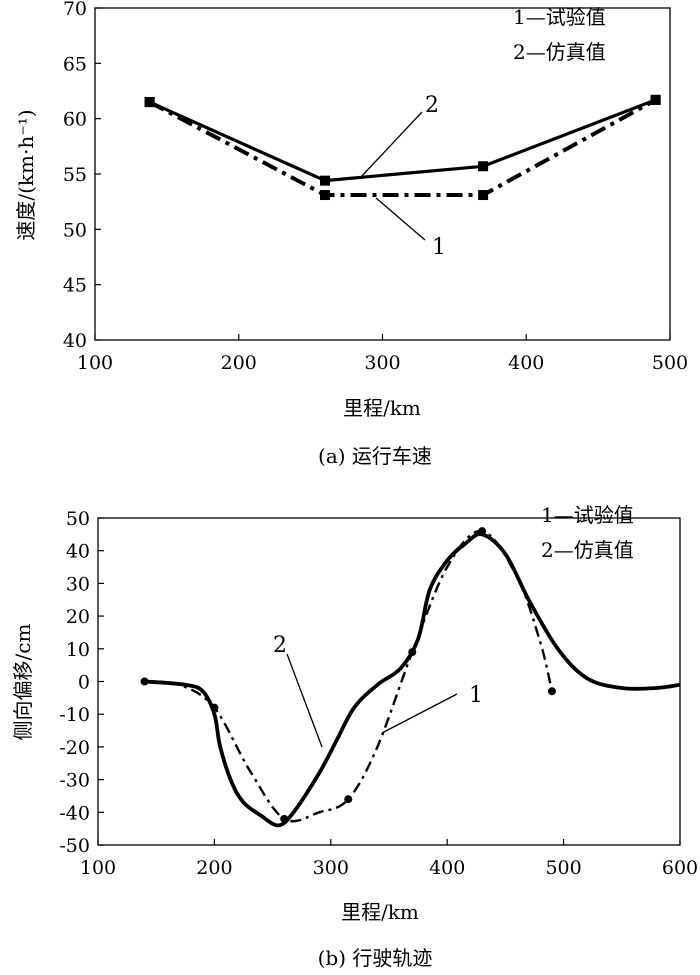  I want to click on x-ticks-a: 100 200 300 400 500, so click(382, 354).